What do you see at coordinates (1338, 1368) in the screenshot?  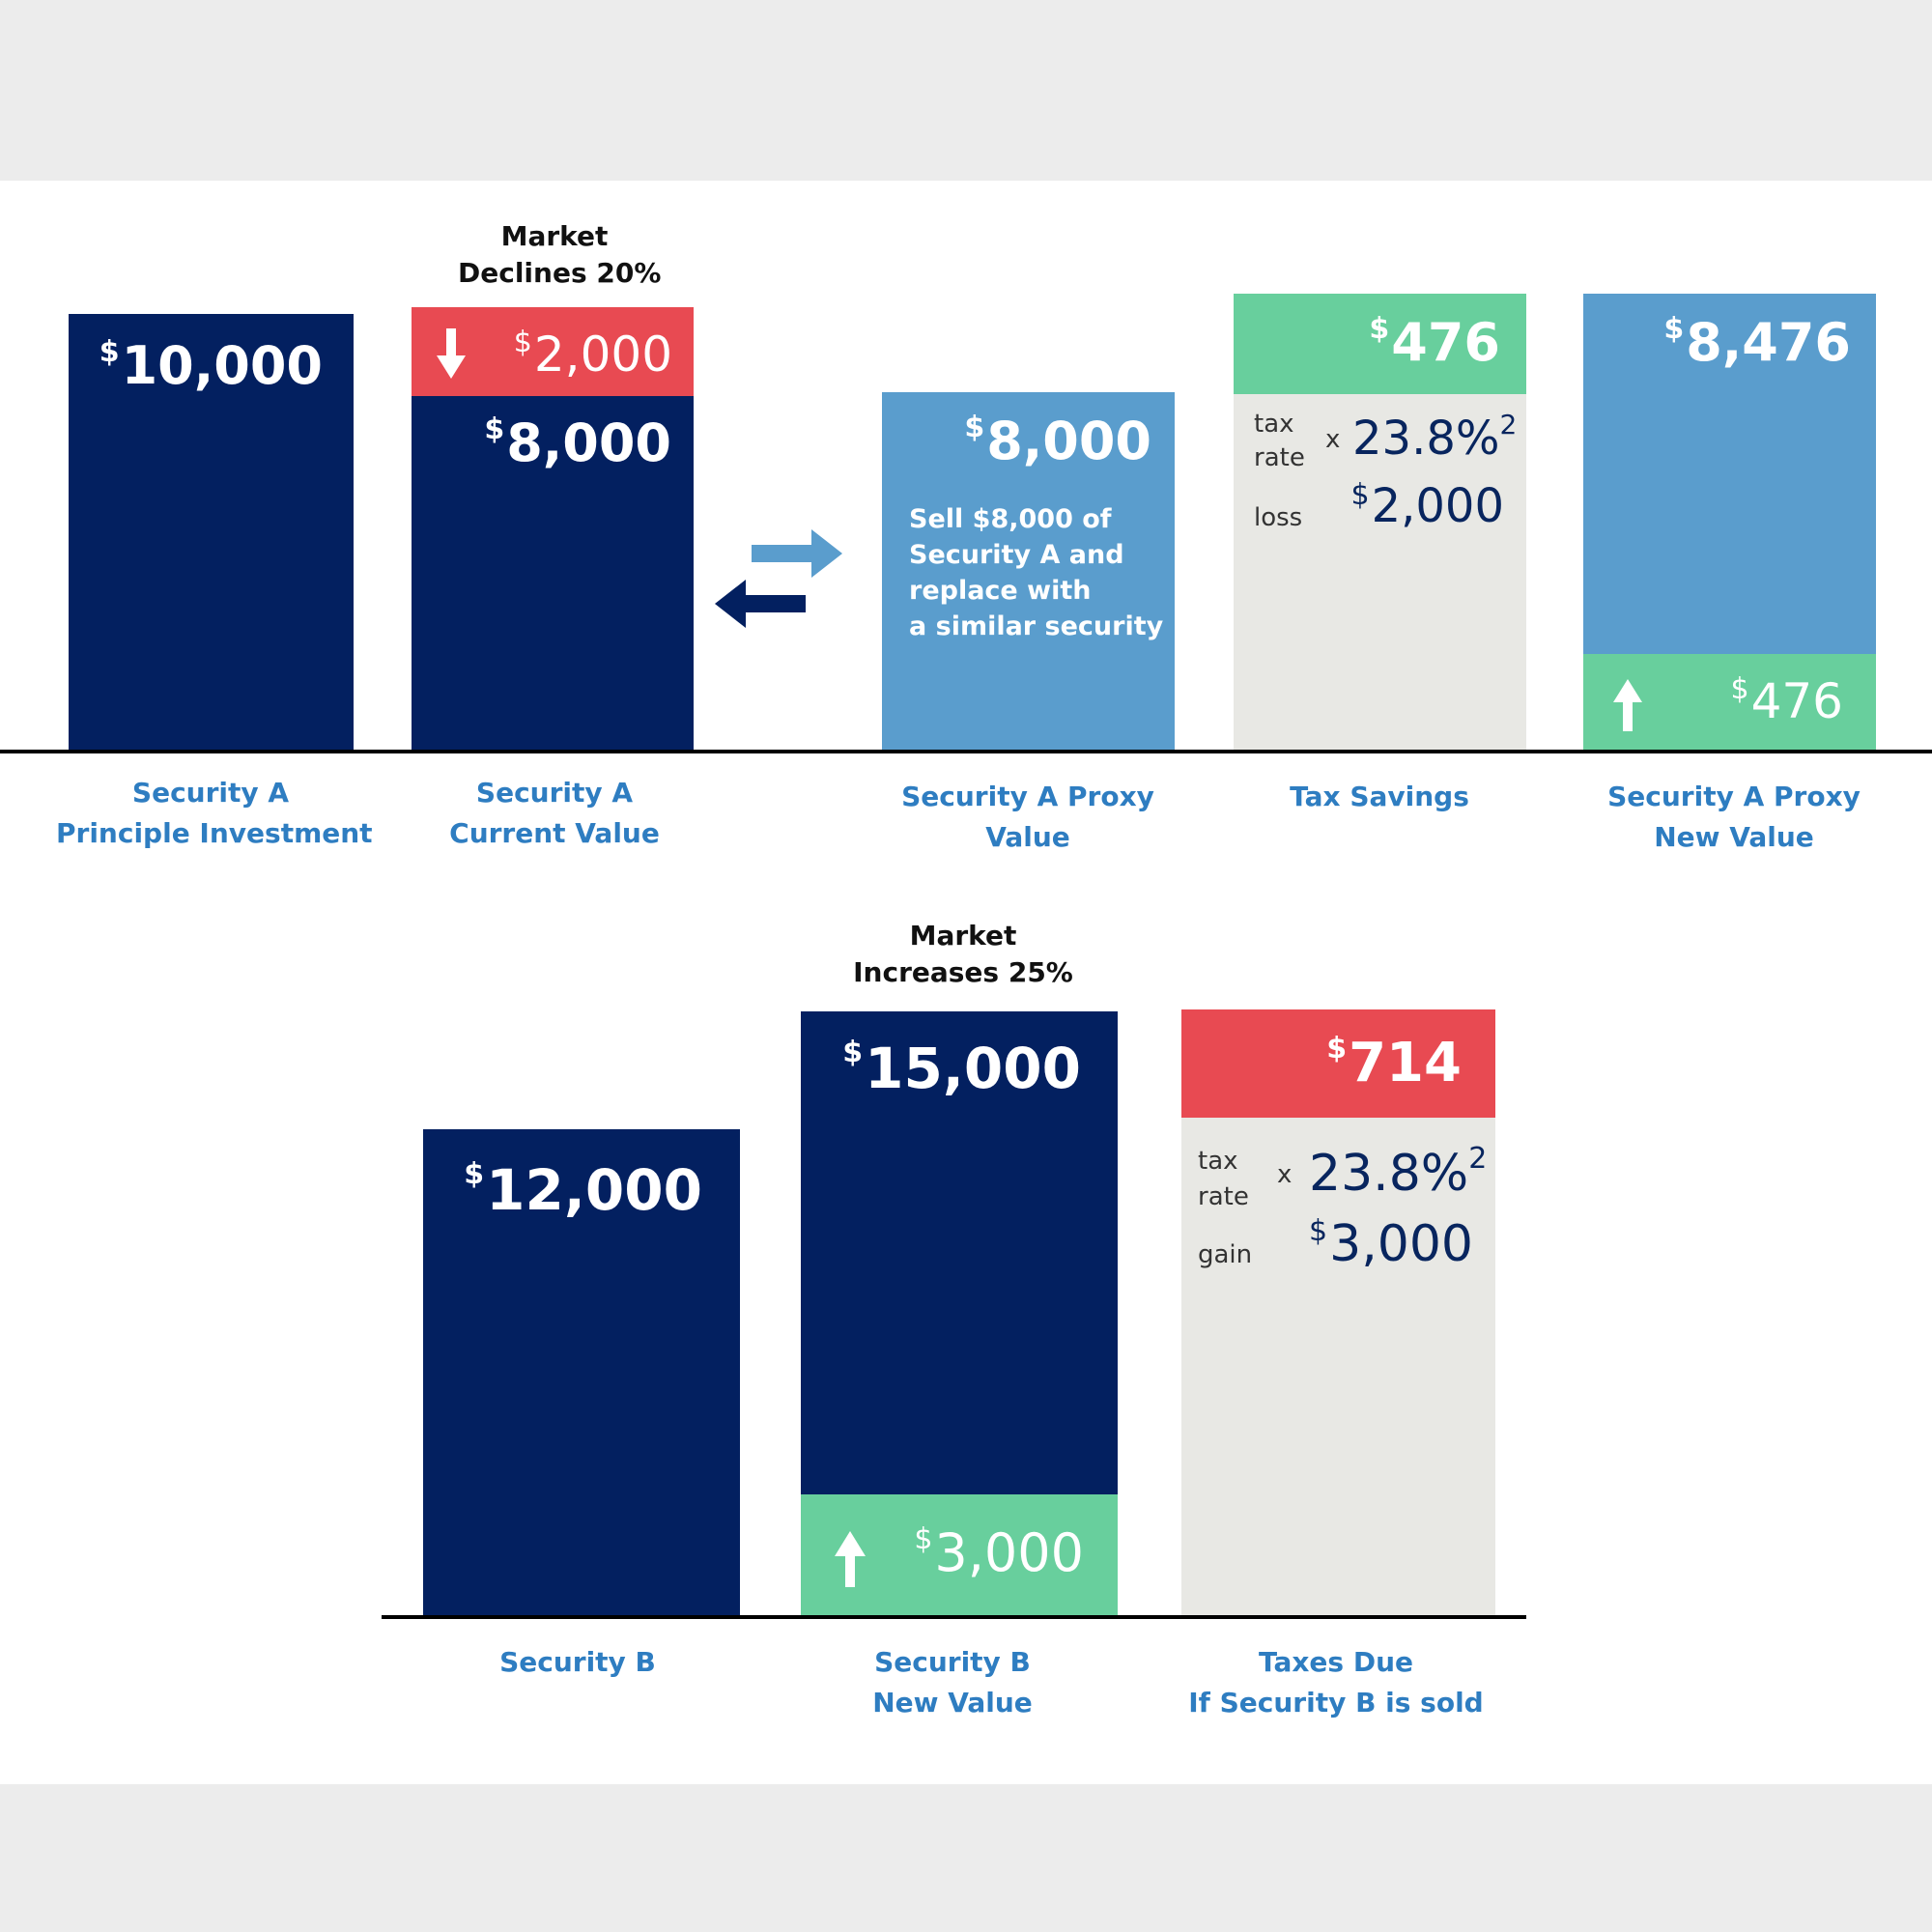 I see `bar-taxes-due-calculation` at bounding box center [1338, 1368].